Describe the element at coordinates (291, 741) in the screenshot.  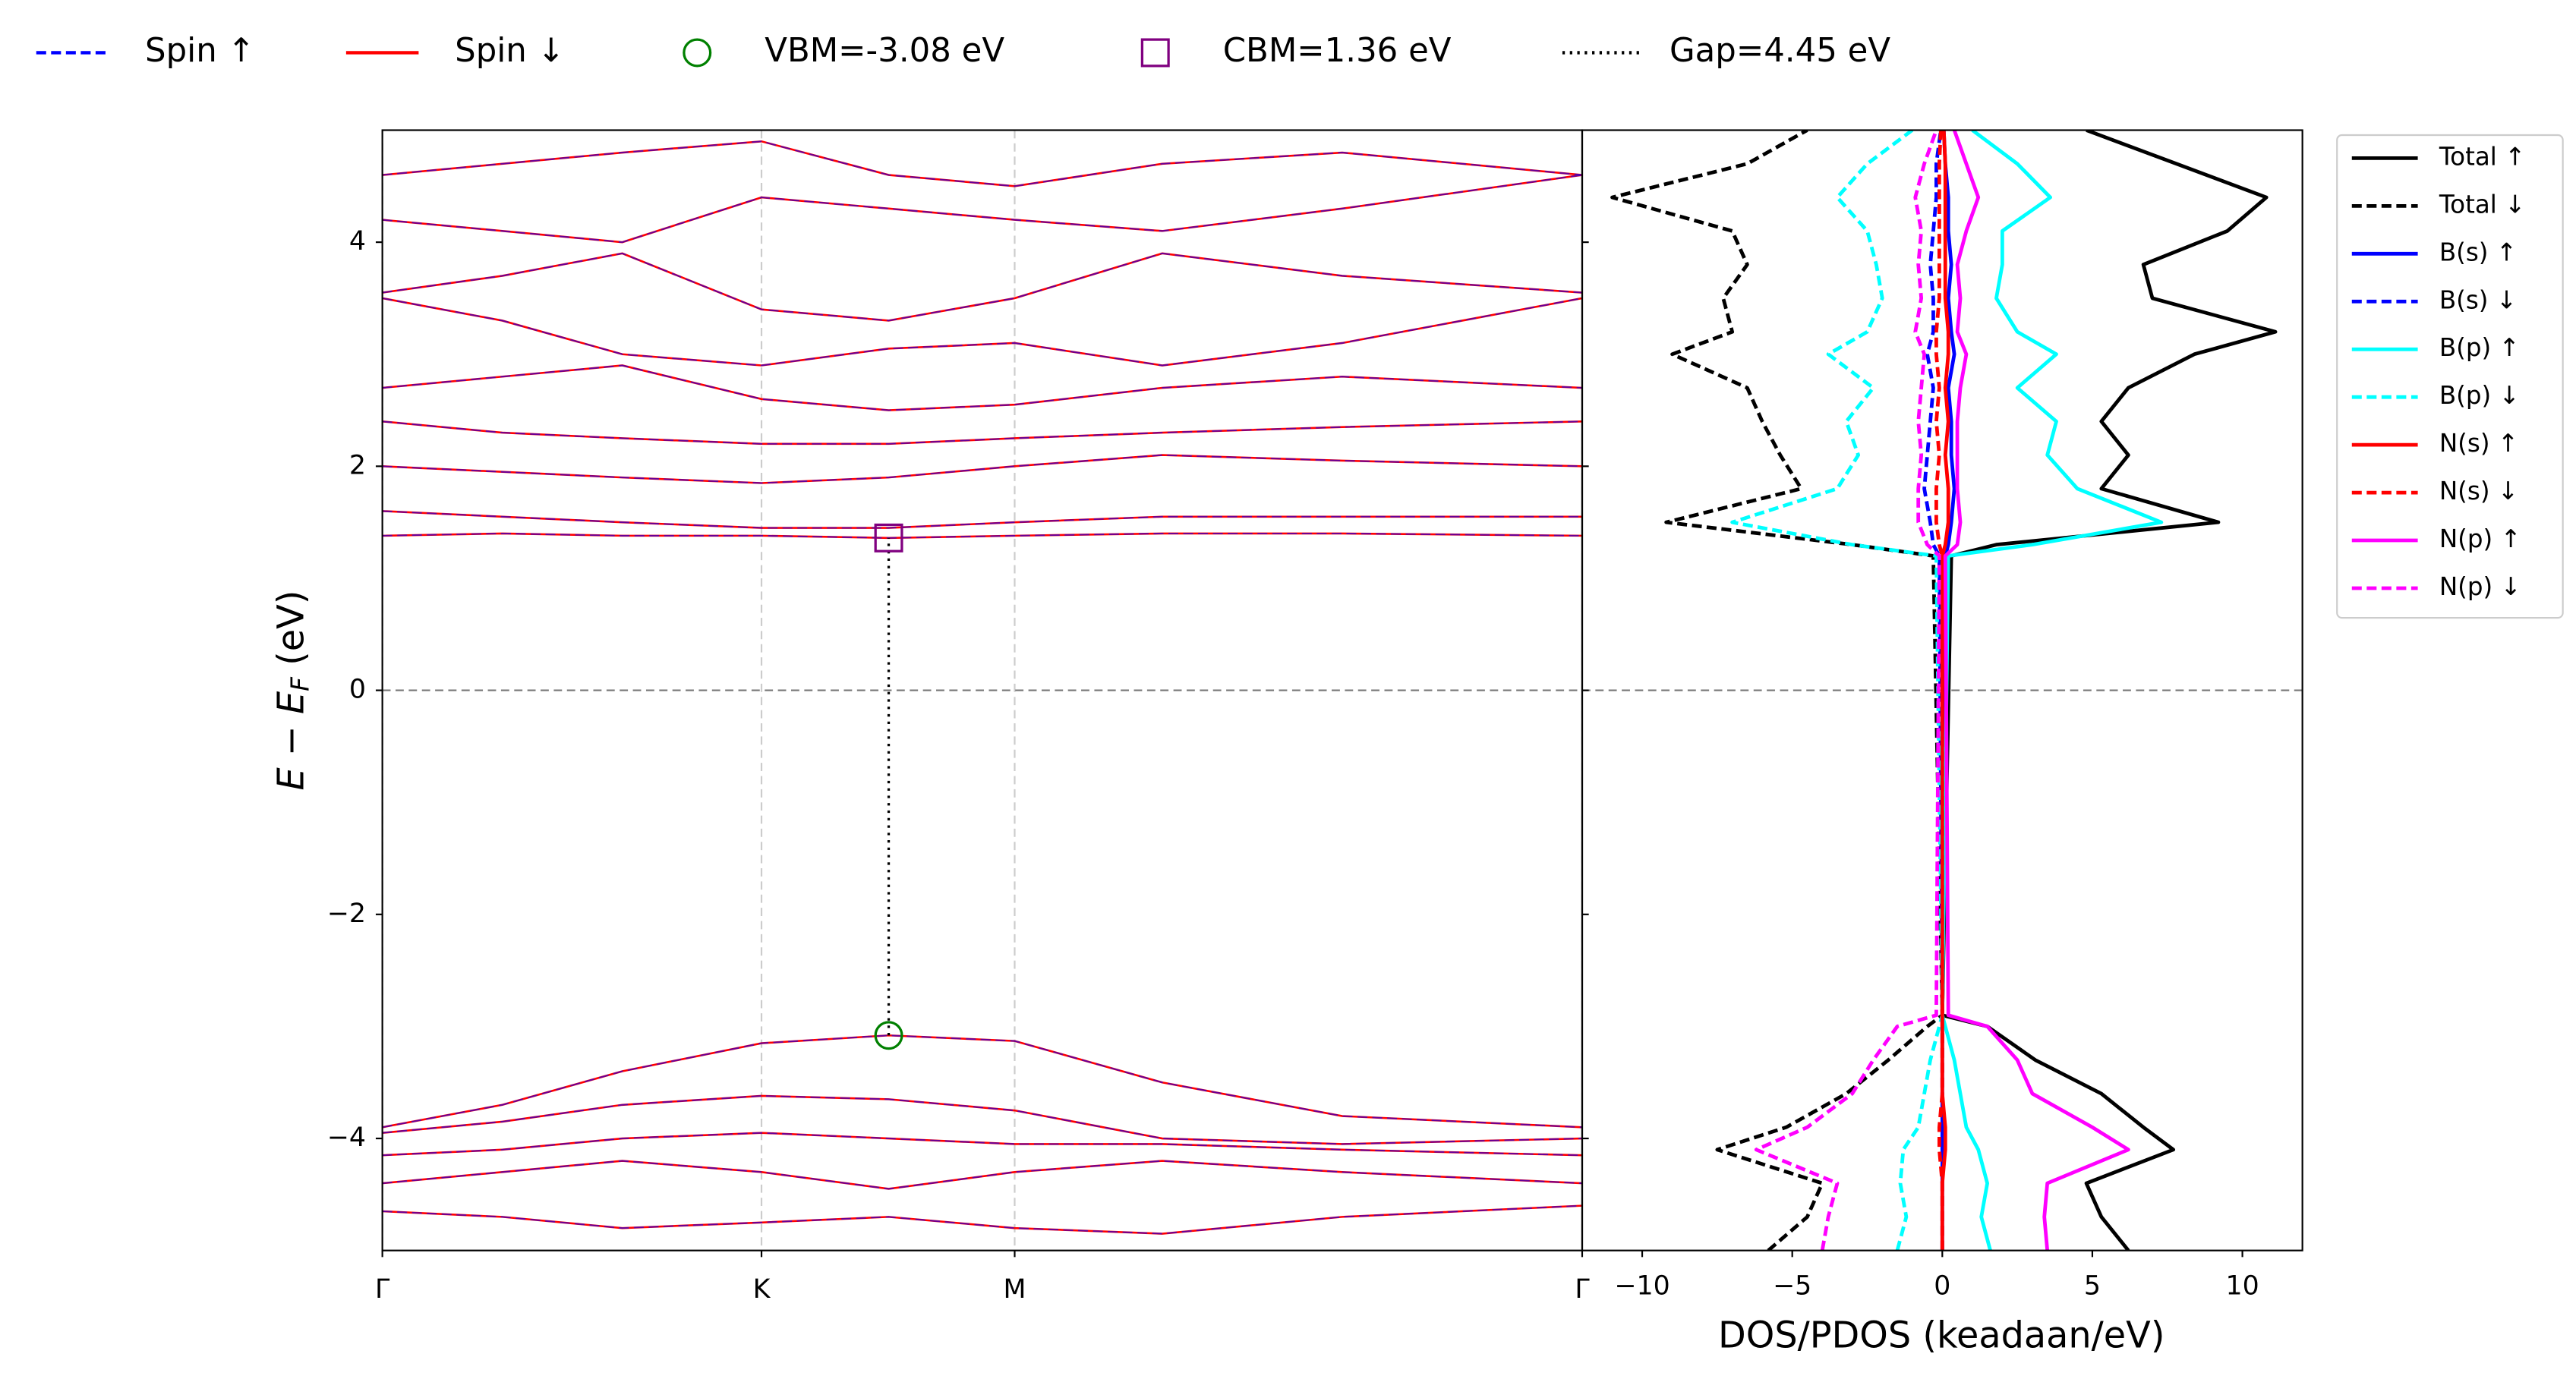
I see `y-label-main: E − E` at that location.